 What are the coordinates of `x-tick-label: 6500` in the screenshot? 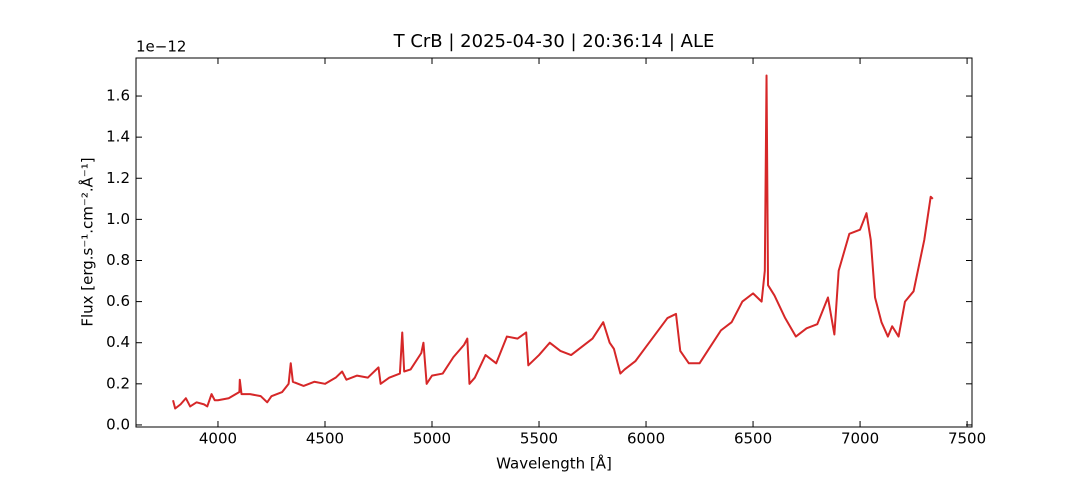 It's located at (753, 439).